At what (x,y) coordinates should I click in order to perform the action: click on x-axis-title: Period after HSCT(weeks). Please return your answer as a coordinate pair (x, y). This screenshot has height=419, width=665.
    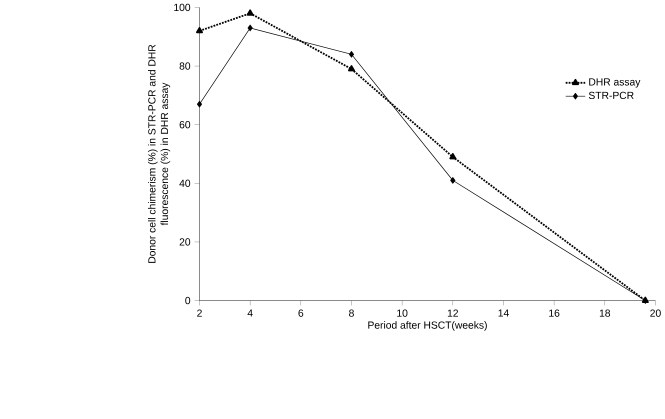
    Looking at the image, I should click on (427, 326).